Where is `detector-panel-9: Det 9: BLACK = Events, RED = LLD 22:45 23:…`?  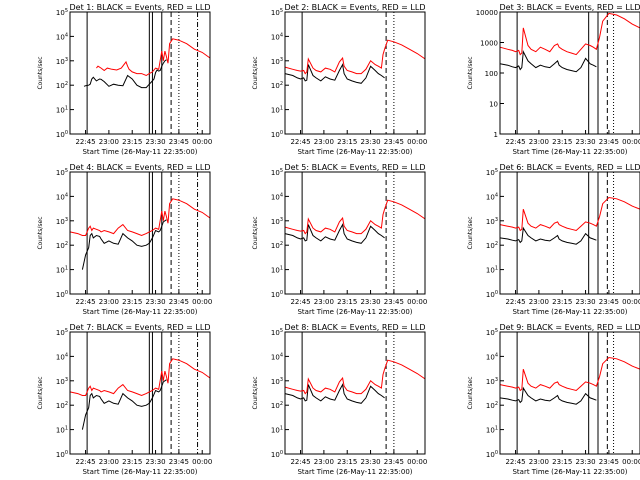
detector-panel-9: Det 9: BLACK = Events, RED = LLD 22:45 23:… is located at coordinates (553, 399).